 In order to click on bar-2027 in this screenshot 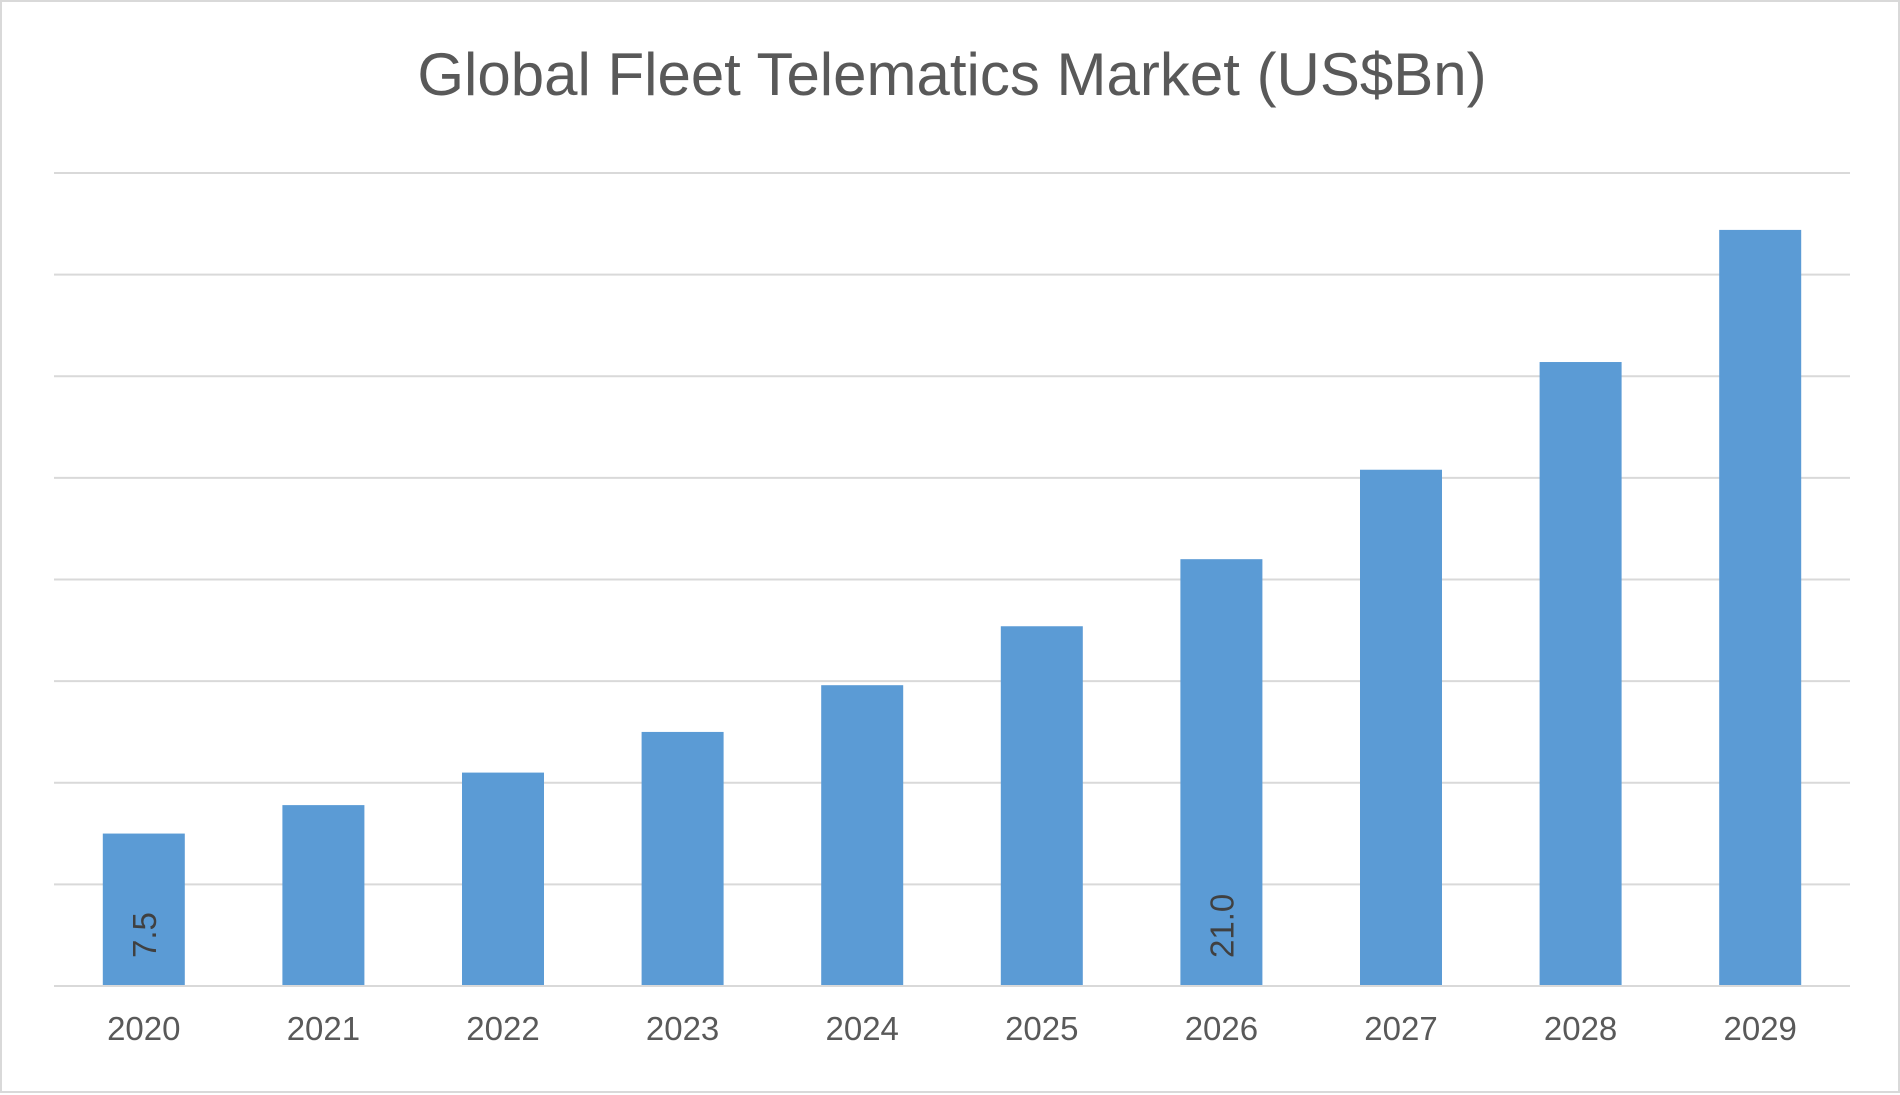, I will do `click(1401, 727)`.